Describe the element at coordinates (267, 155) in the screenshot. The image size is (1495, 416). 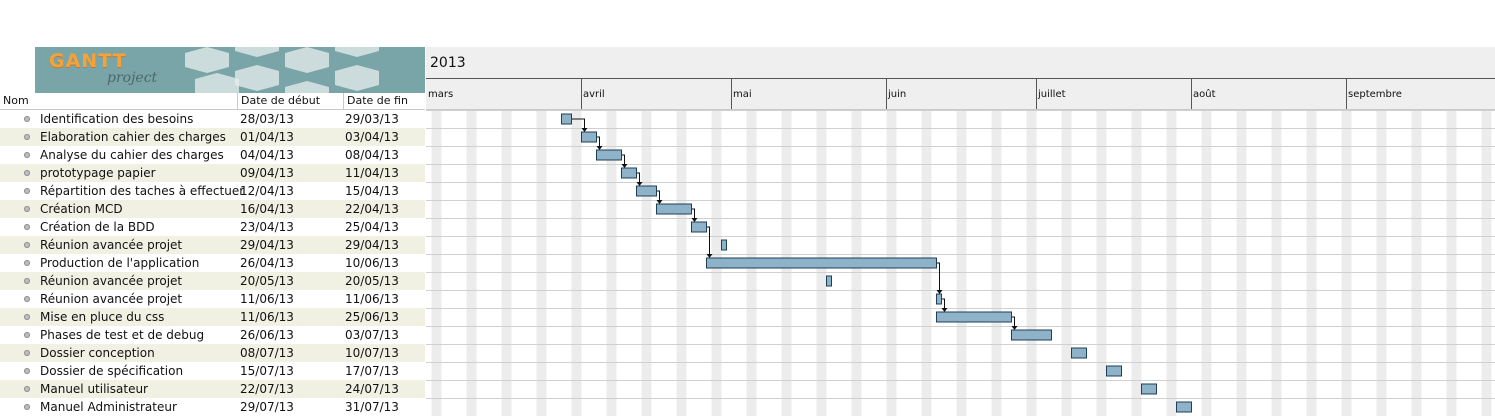
I see `task-start-date: 04/04/13` at that location.